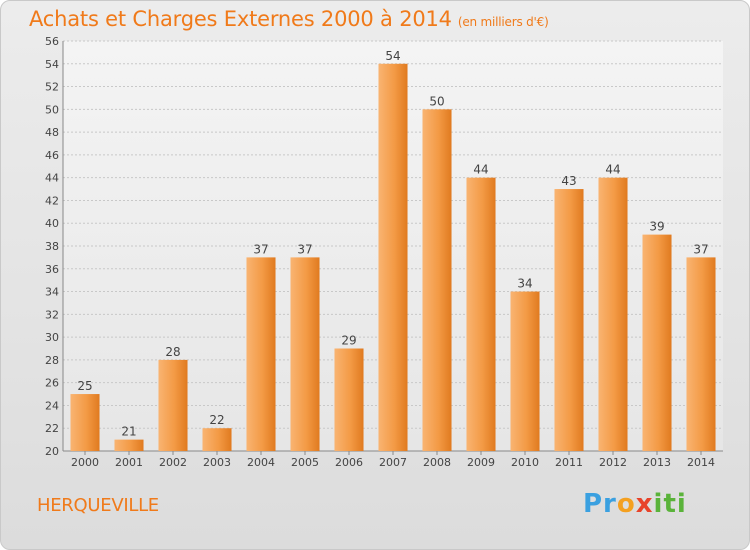  What do you see at coordinates (52, 64) in the screenshot?
I see `y-tick-label: 54` at bounding box center [52, 64].